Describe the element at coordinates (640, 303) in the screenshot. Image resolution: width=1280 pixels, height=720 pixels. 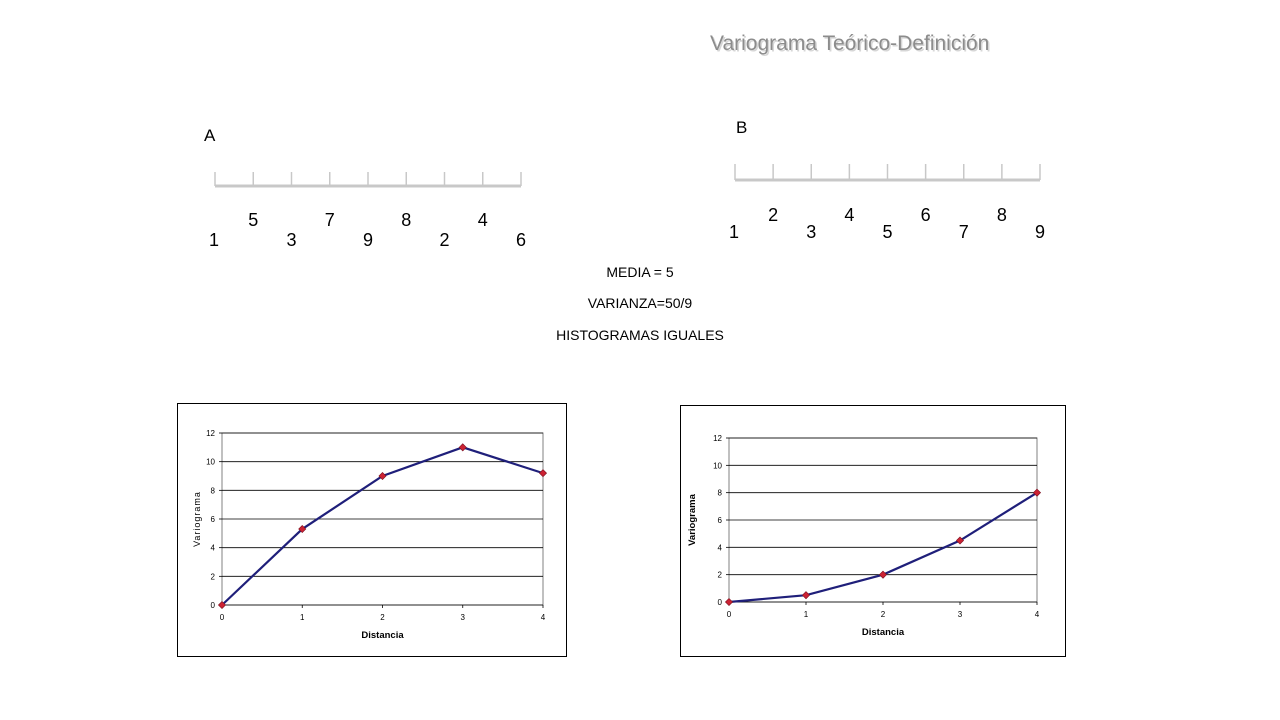
I see `varianza-text: VARIANZA=50/9` at that location.